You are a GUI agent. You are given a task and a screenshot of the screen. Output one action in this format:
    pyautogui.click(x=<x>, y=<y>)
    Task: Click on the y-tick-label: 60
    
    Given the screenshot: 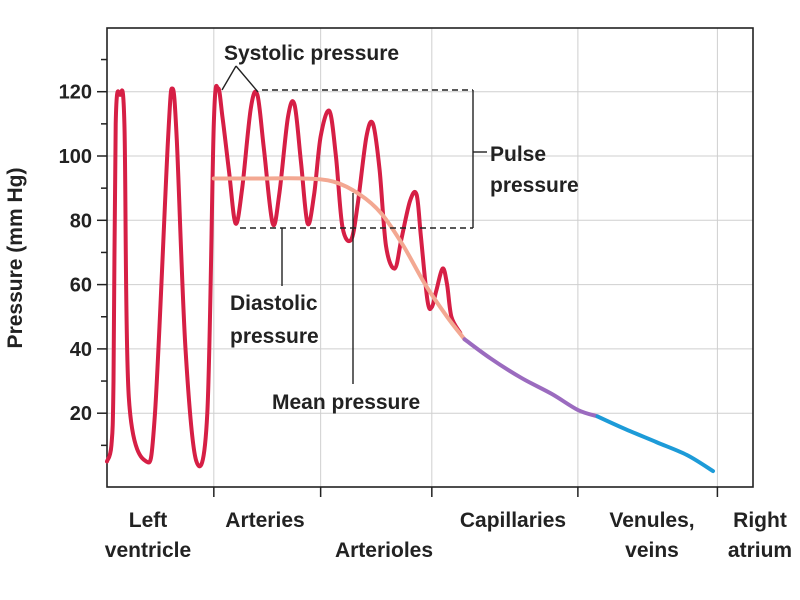 What is the action you would take?
    pyautogui.click(x=81, y=286)
    